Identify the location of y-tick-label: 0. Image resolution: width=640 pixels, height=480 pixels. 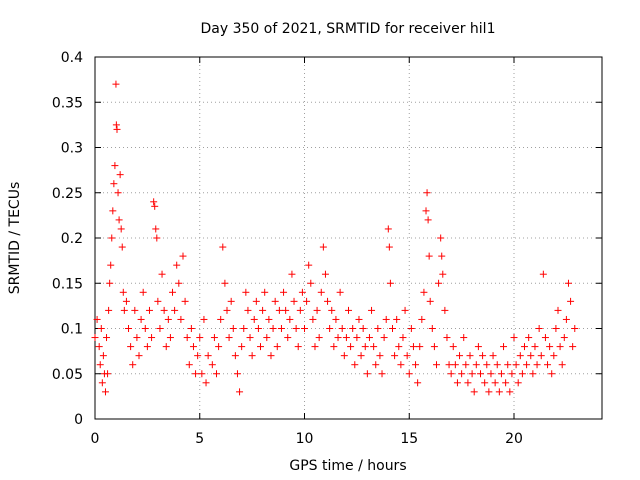
(78, 420).